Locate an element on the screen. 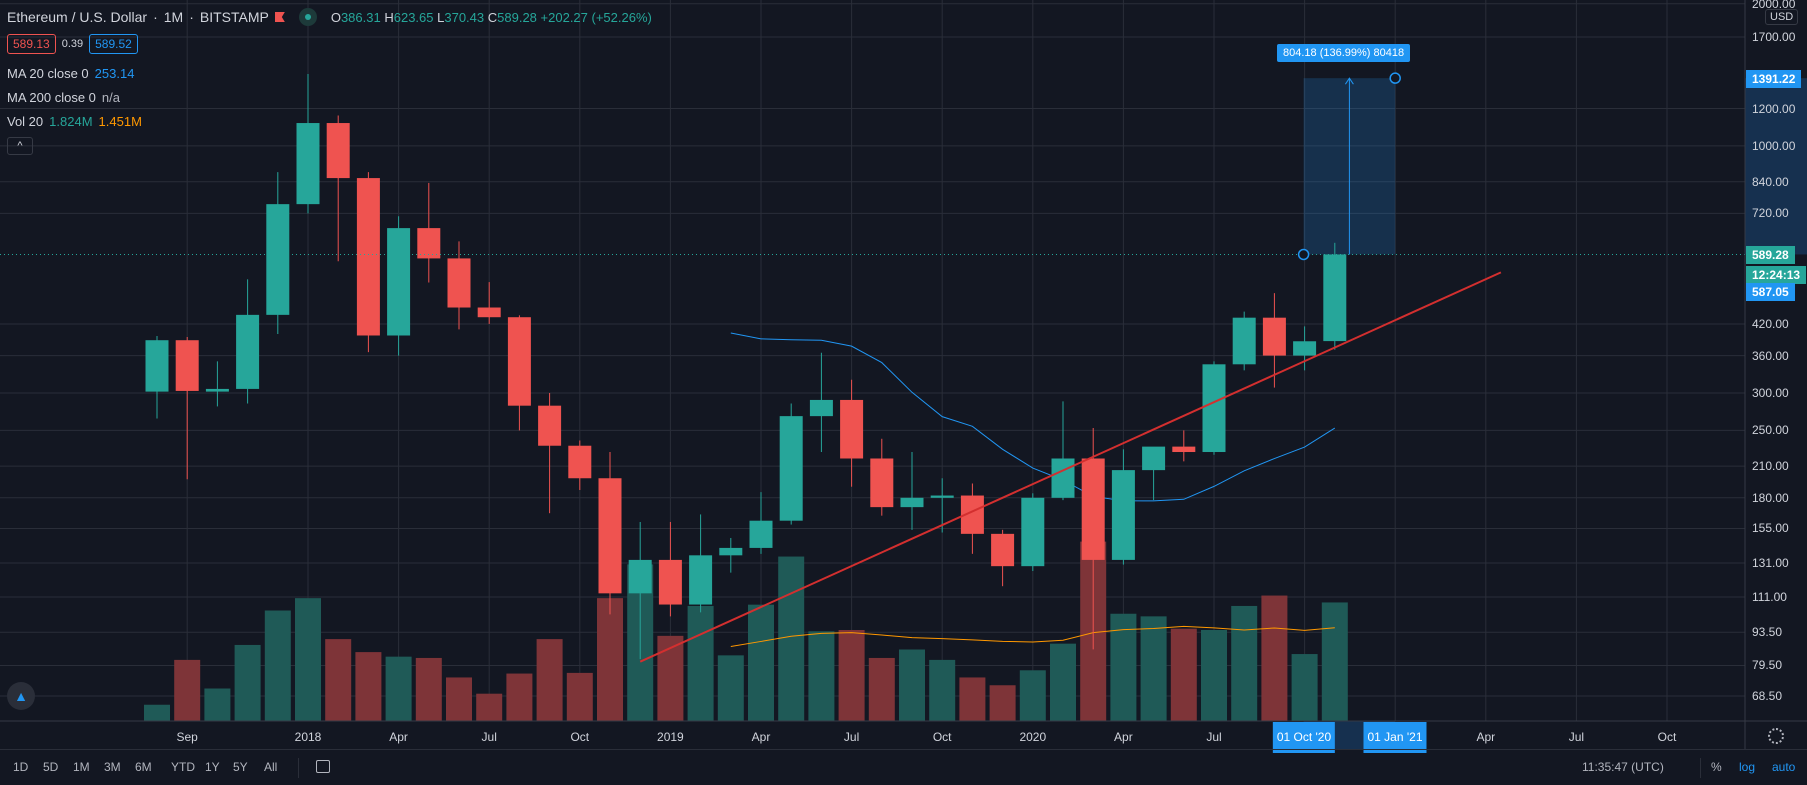 Image resolution: width=1807 pixels, height=785 pixels. price-tick-label: 250.00 is located at coordinates (1770, 430).